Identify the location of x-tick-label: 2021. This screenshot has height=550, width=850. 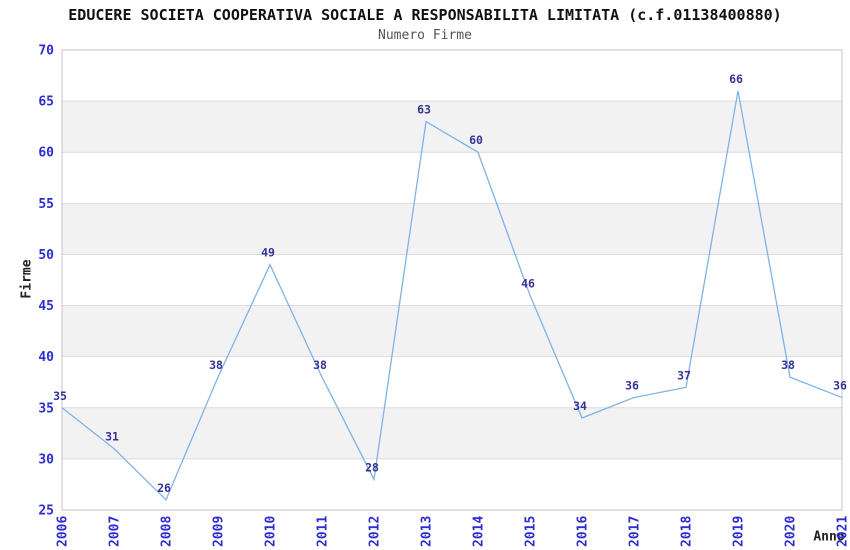
(843, 531).